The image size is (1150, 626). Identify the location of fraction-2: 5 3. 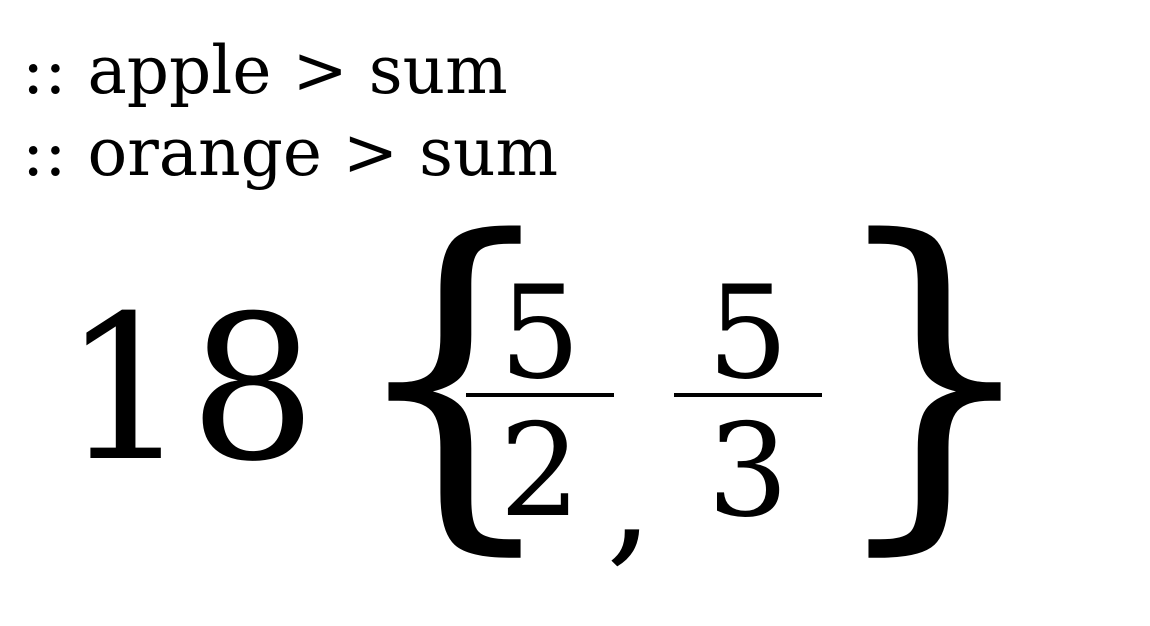
(748, 397).